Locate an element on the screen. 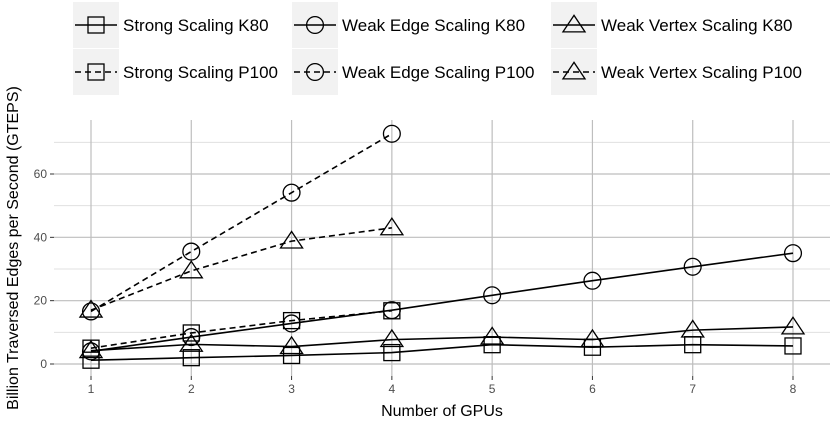  legend-item-3: Strong Scaling P100 is located at coordinates (175, 72).